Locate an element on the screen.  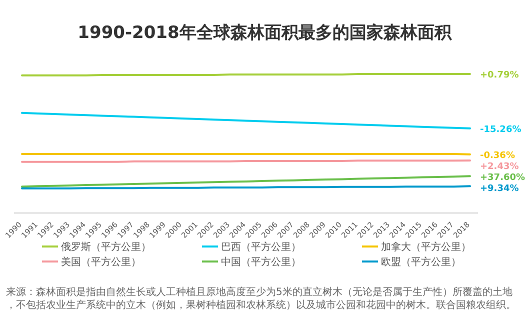
source-note: 来源：森林面积是指由自然生长或人工种植且原地高度至少为5米的直立树木（无论是否属于生产性）所覆盖的土地，不包括农业生产系统中的立木（例如，果树种植园和农林系统）以及城市公园和花园中的树木。联合国粮农组织。 is located at coordinates (261, 298).